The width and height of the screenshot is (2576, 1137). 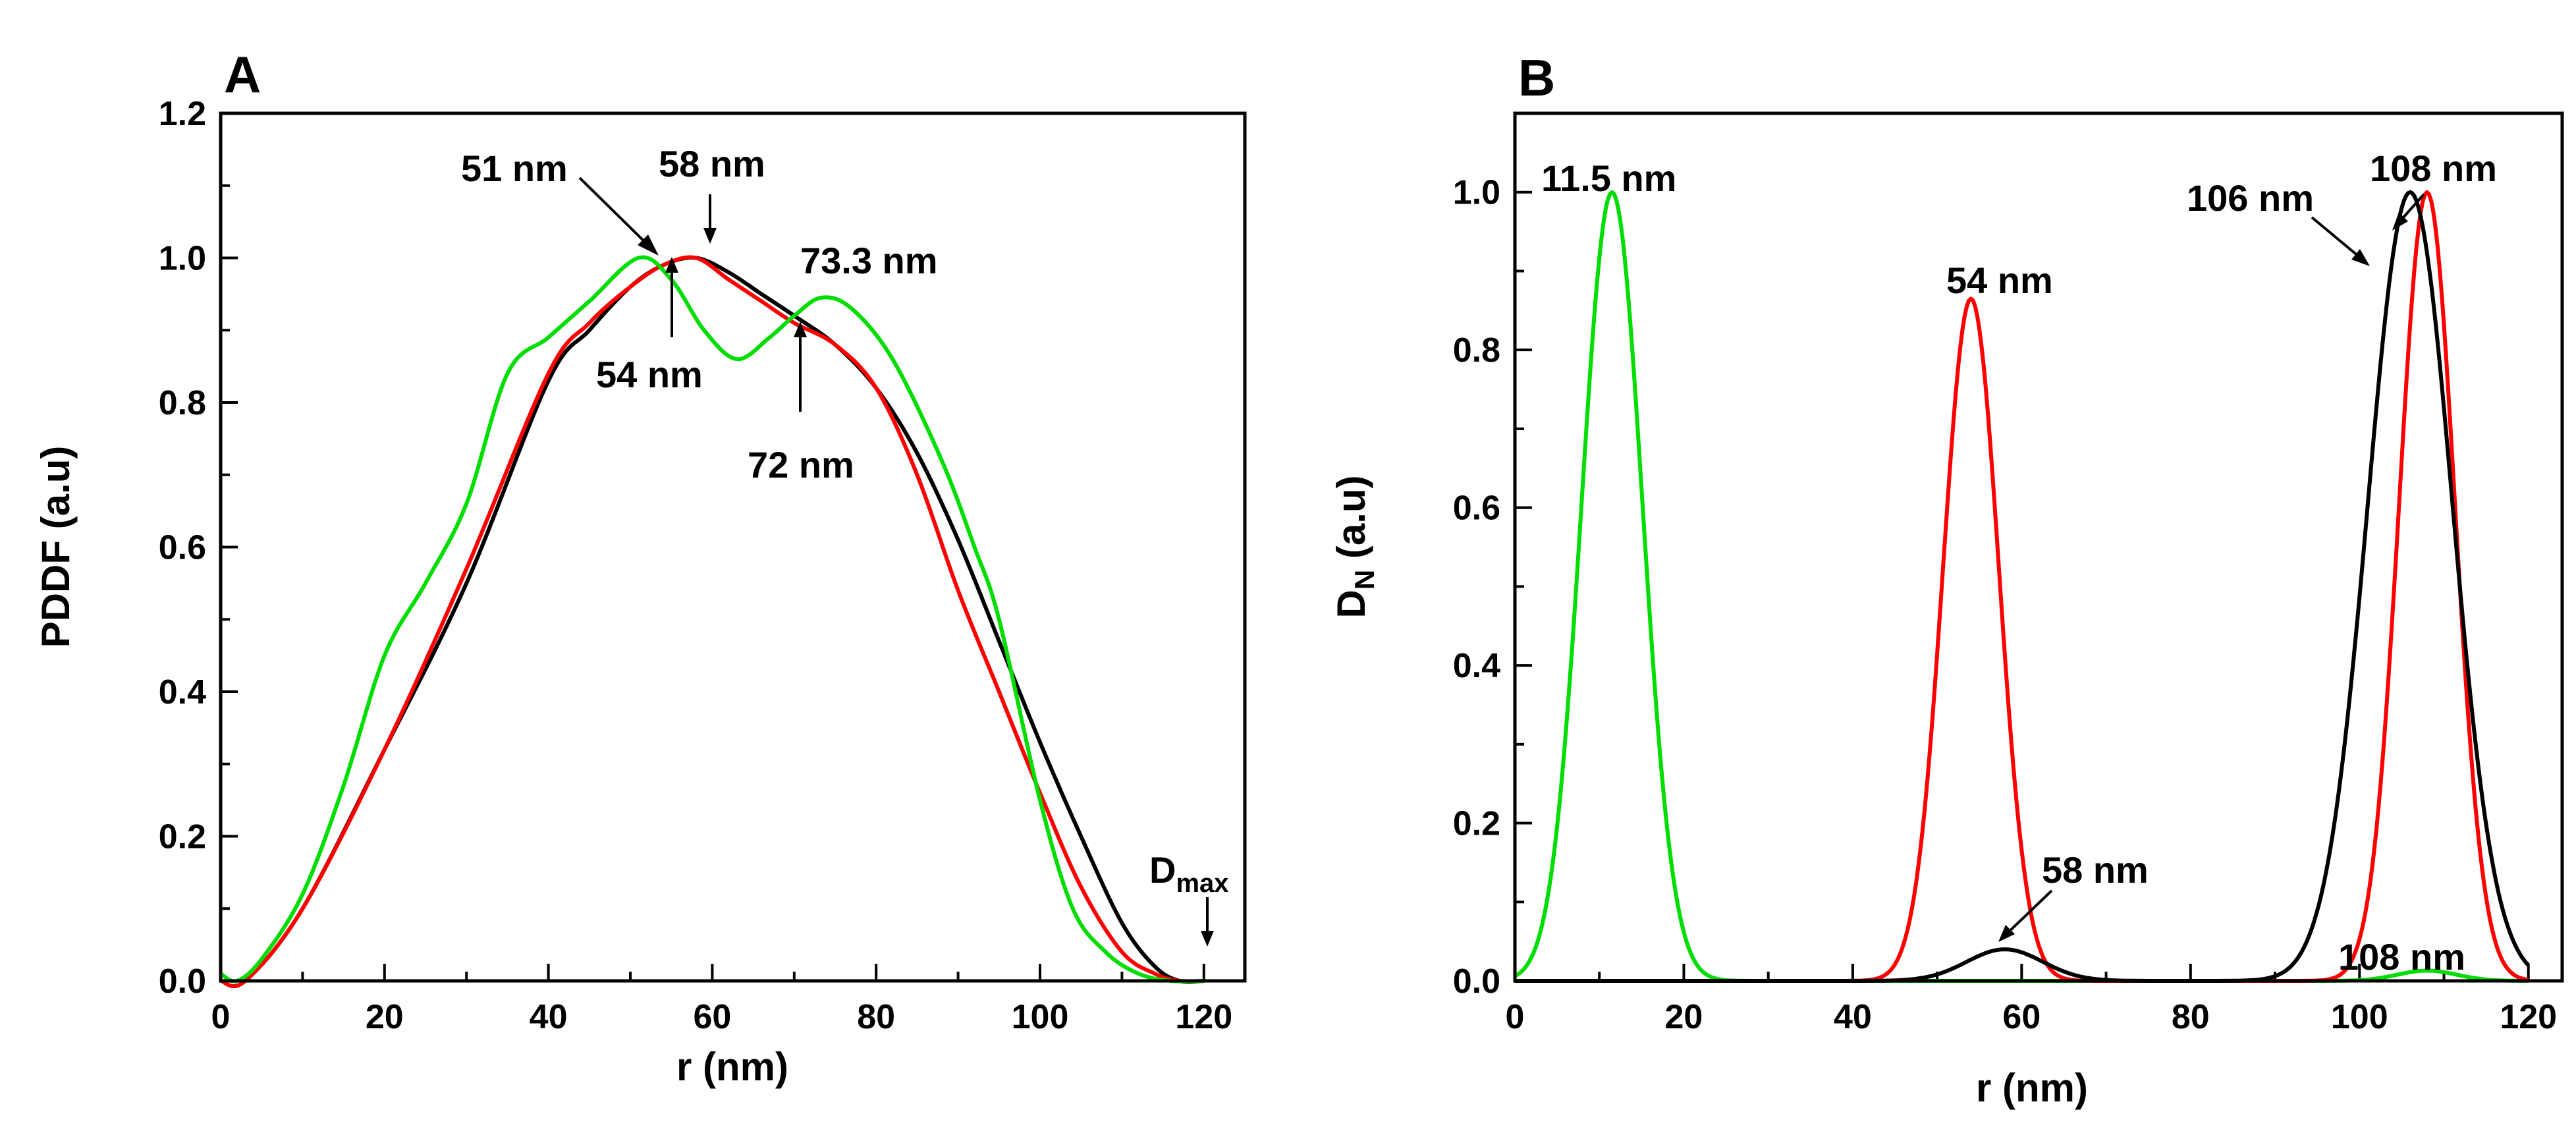 I want to click on annotation-51nm-arrow, so click(x=615, y=214).